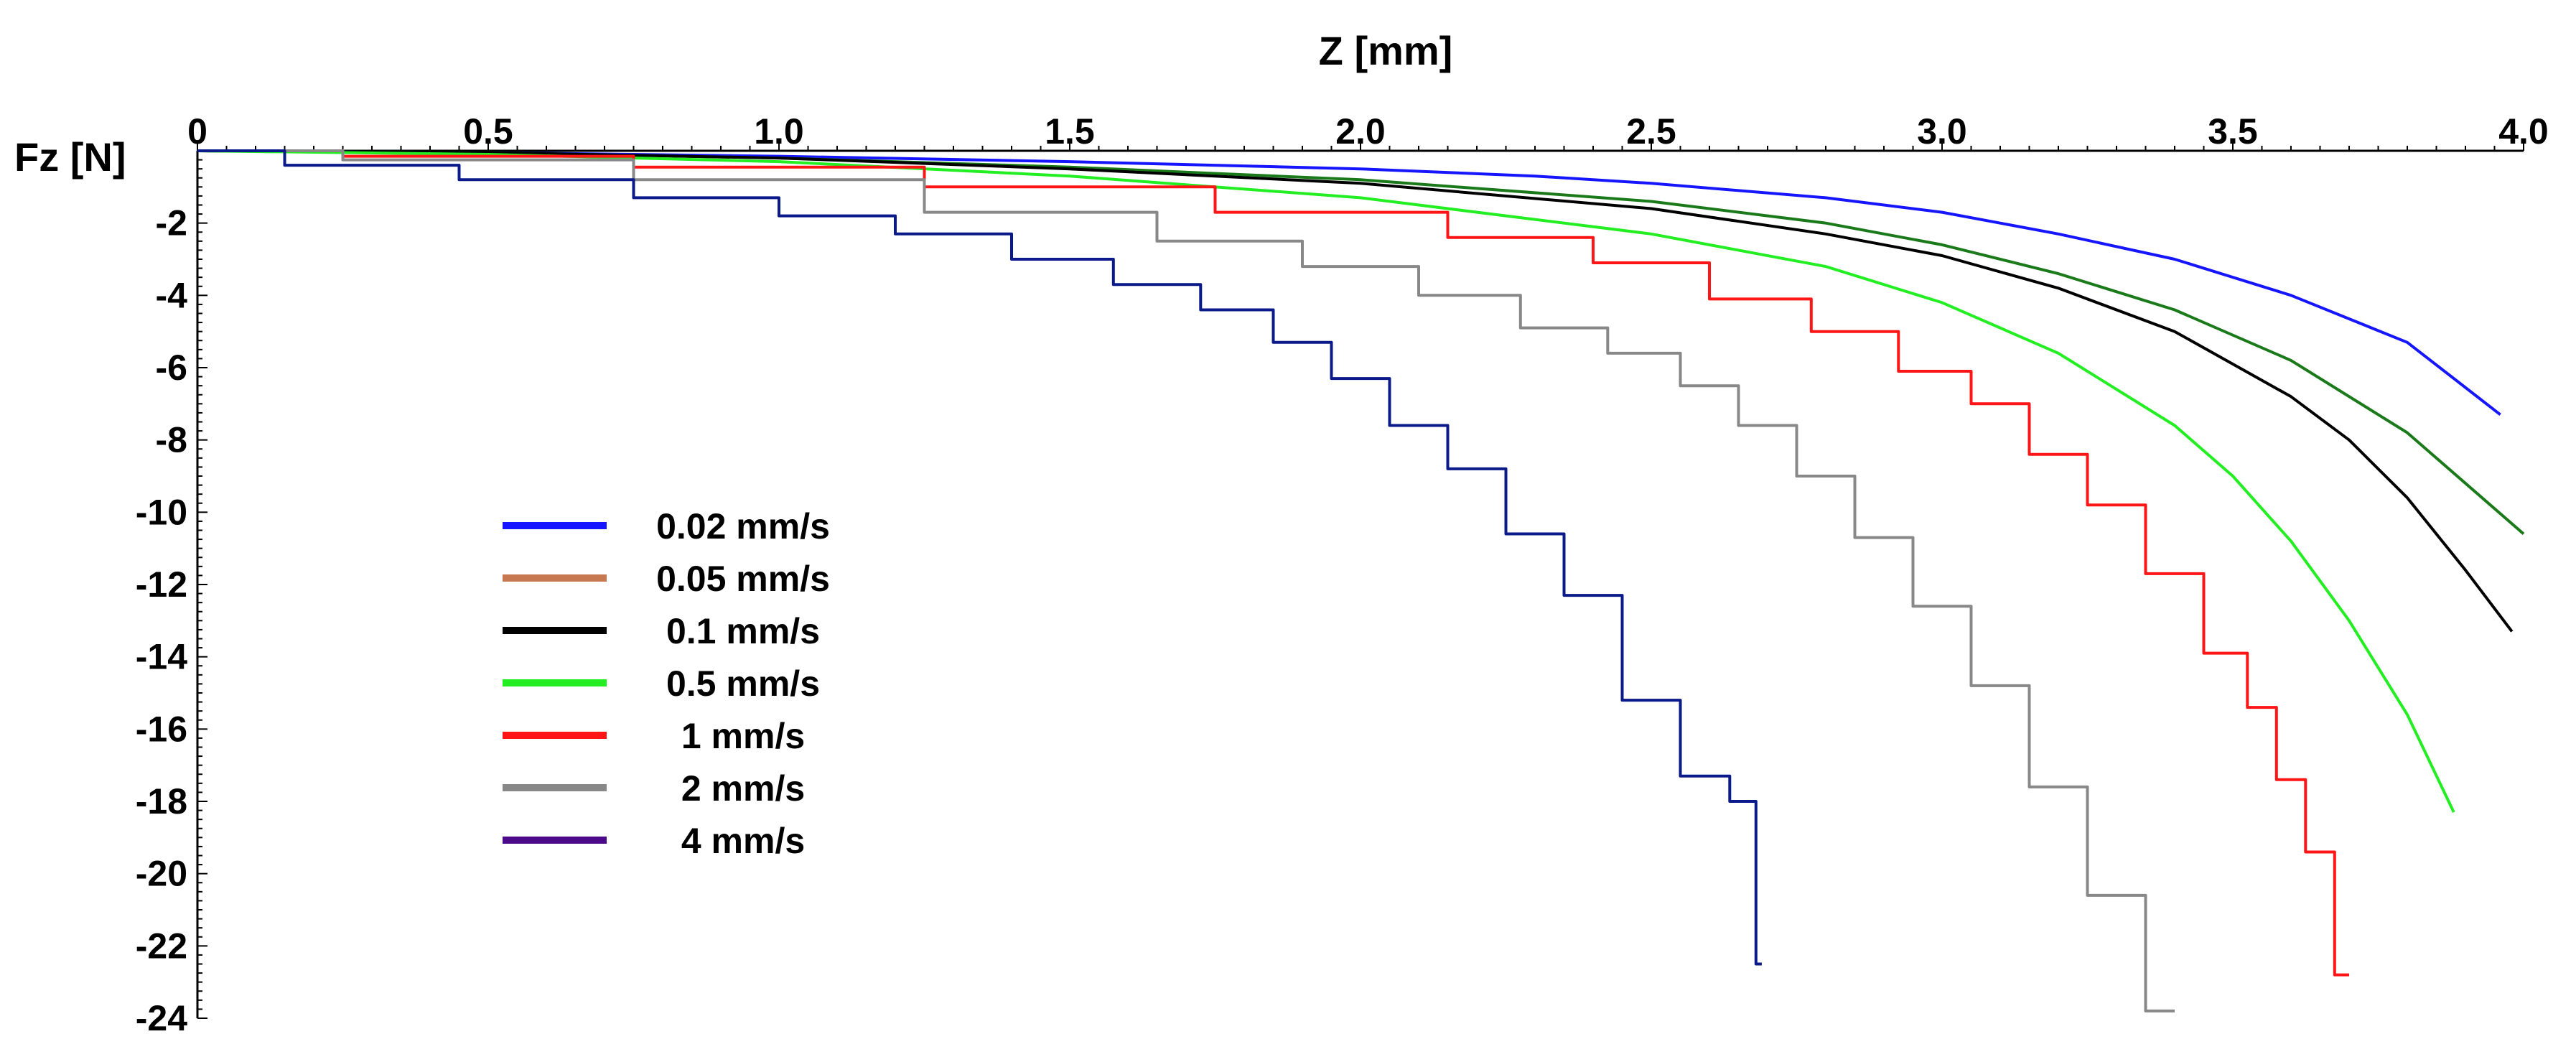  What do you see at coordinates (743, 579) in the screenshot?
I see `legend-label: 0.05 mm/s` at bounding box center [743, 579].